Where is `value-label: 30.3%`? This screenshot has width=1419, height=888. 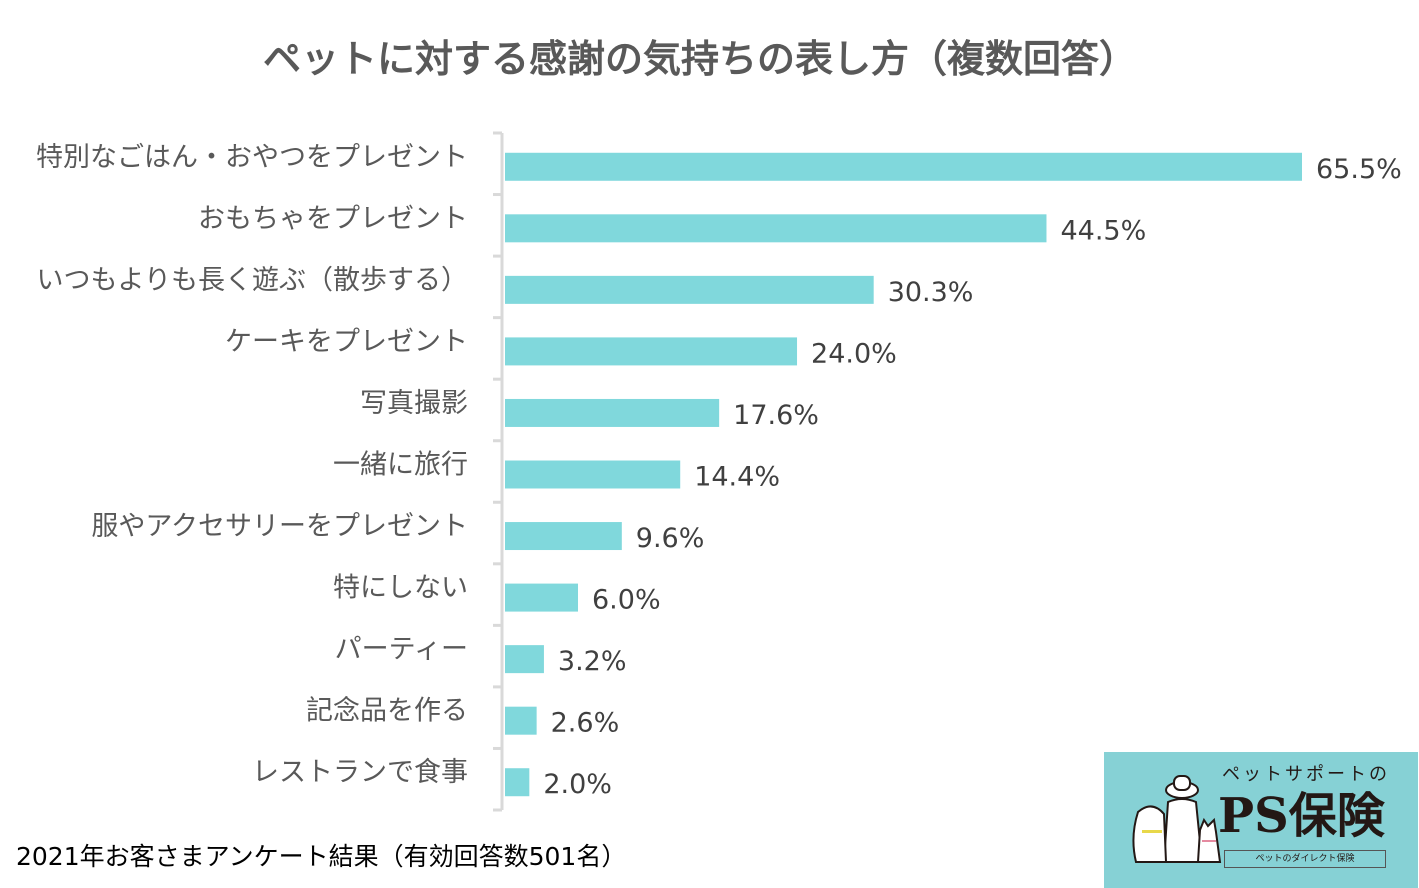 value-label: 30.3% is located at coordinates (931, 292).